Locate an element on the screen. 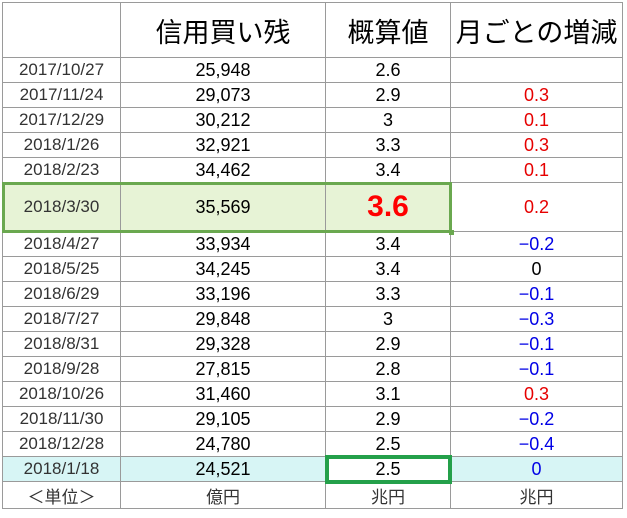 The height and width of the screenshot is (518, 627). date-cell: 2017/11/24 is located at coordinates (61, 95).